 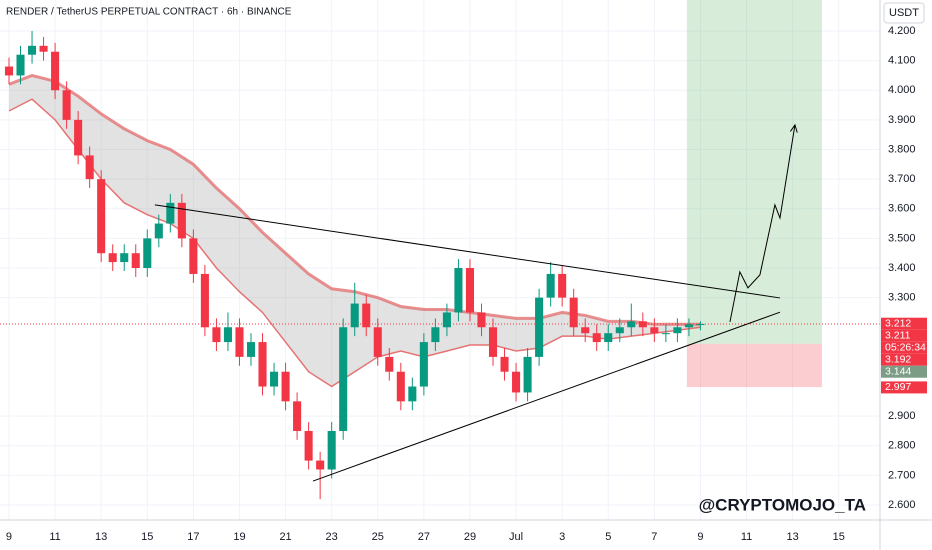 I want to click on x-tick-label: 21, so click(x=285, y=537).